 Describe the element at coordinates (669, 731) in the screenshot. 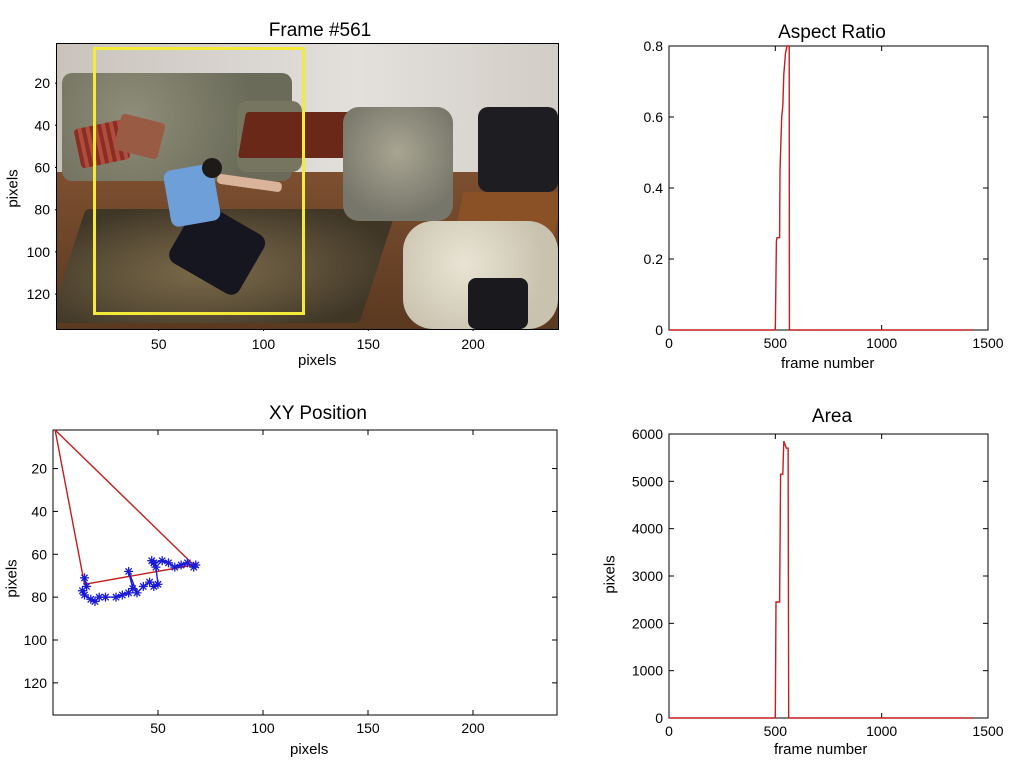

I see `area-xtick-label: 0` at that location.